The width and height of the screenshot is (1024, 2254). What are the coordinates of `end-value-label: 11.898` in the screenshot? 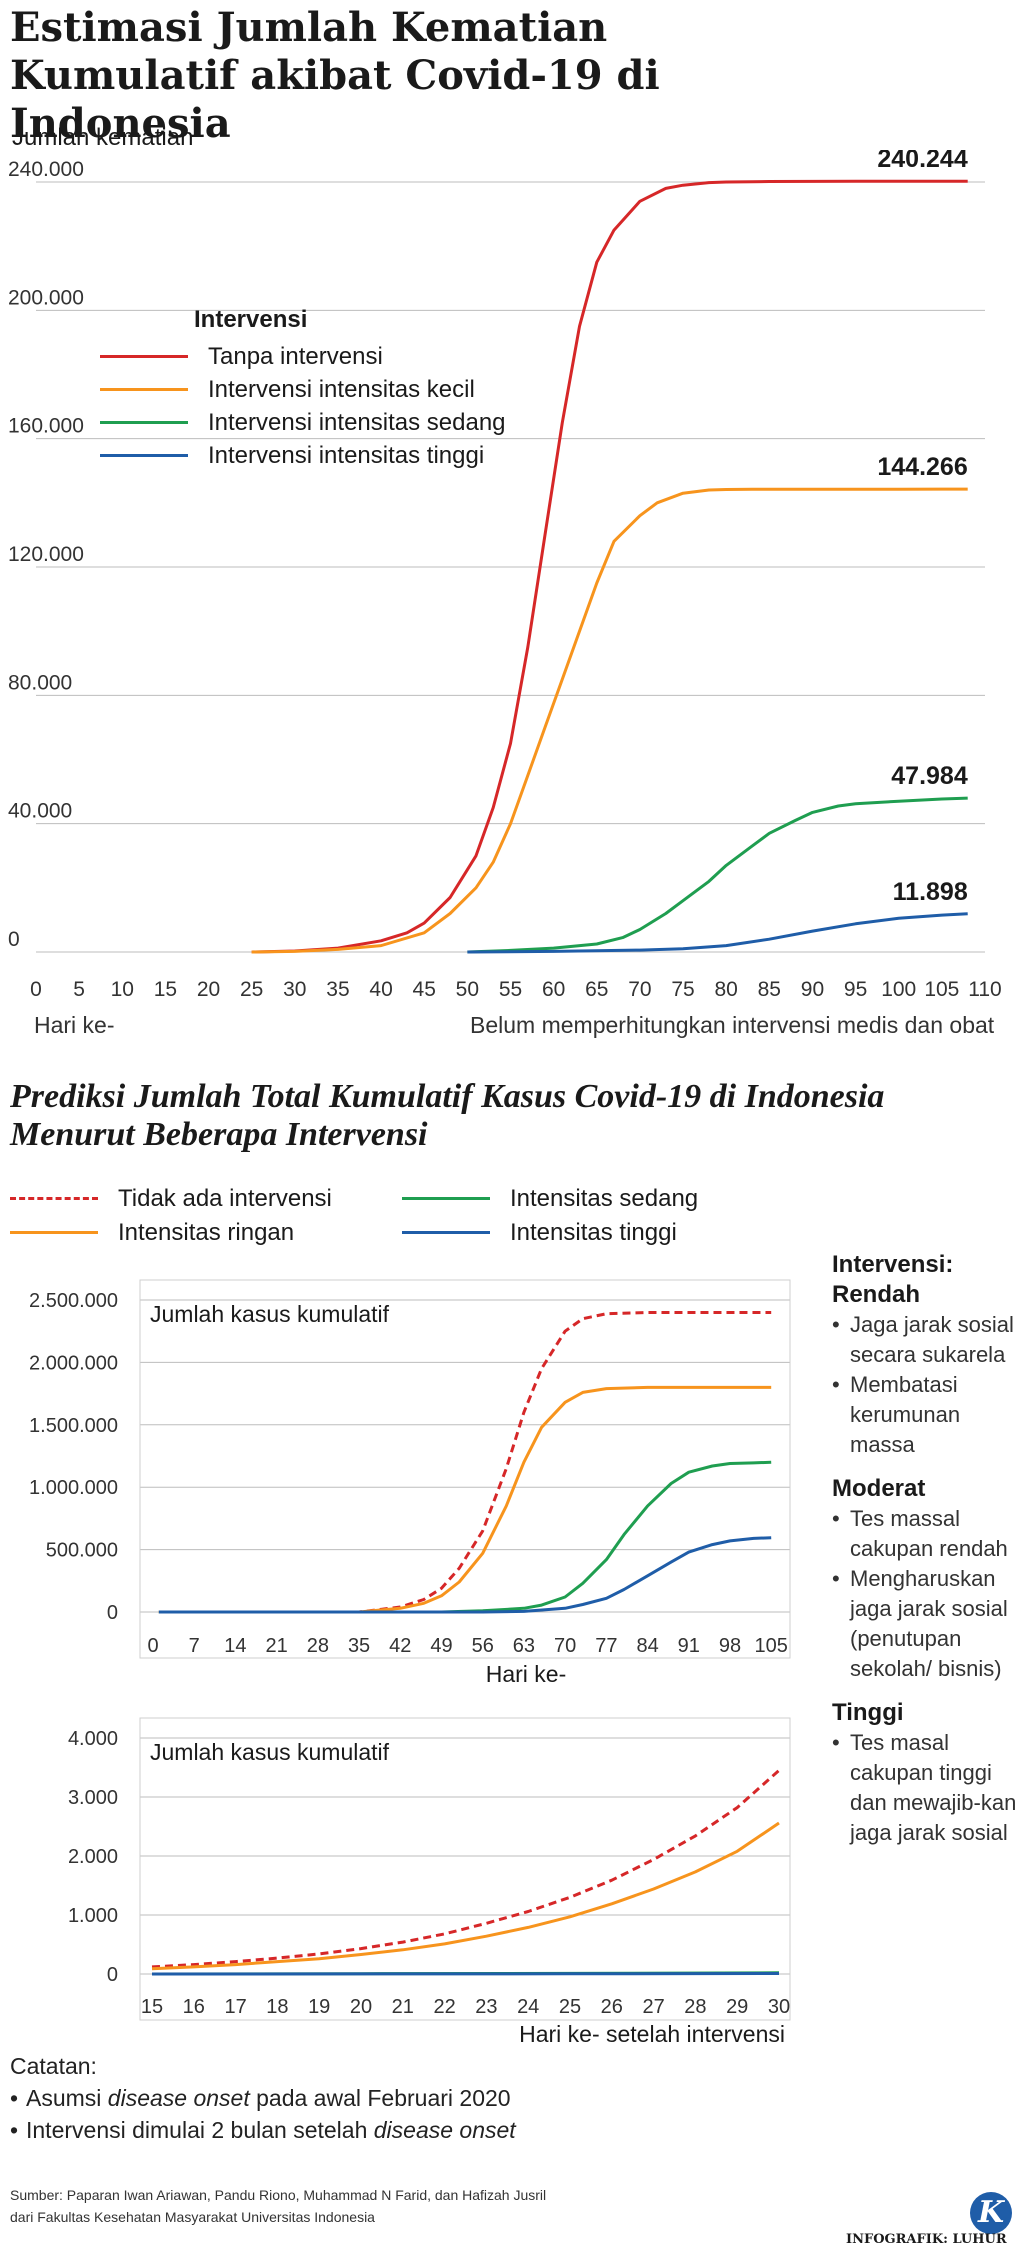 It's located at (930, 892).